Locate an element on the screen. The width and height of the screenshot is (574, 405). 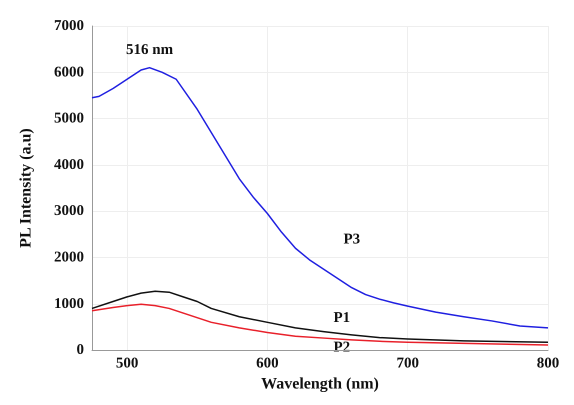
y-tick-label: 4000 is located at coordinates (69, 164).